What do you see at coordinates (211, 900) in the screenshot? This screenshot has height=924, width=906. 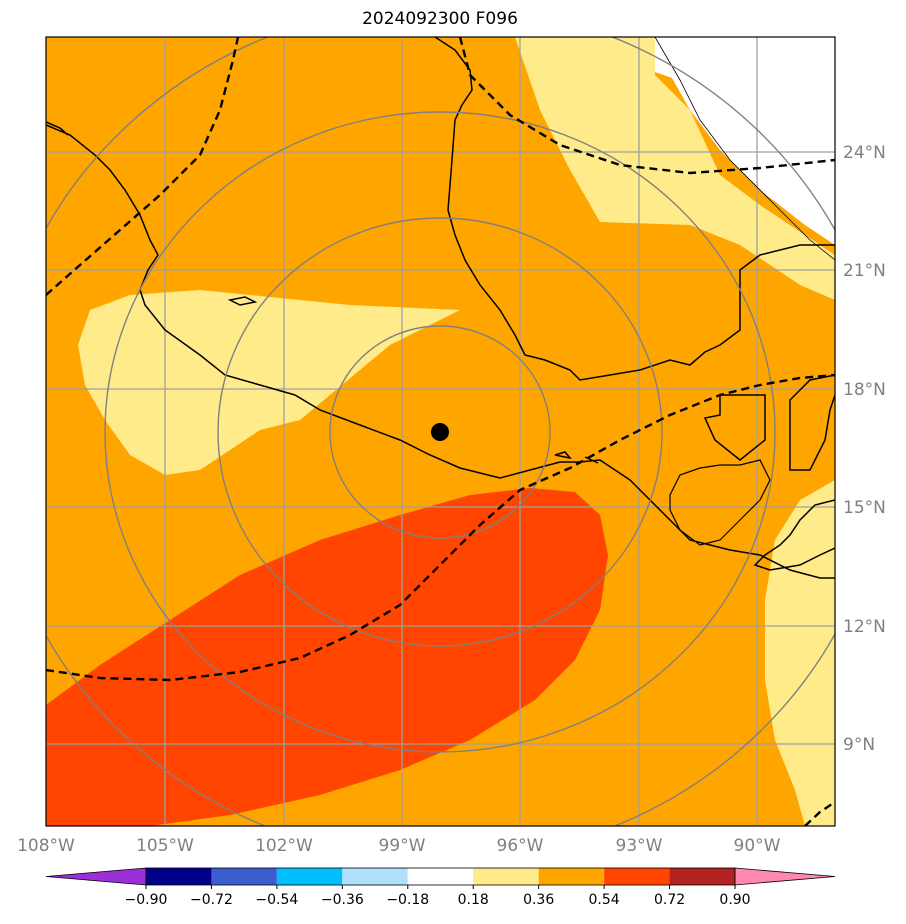 I see `colorbar-tick-label: −0.72` at bounding box center [211, 900].